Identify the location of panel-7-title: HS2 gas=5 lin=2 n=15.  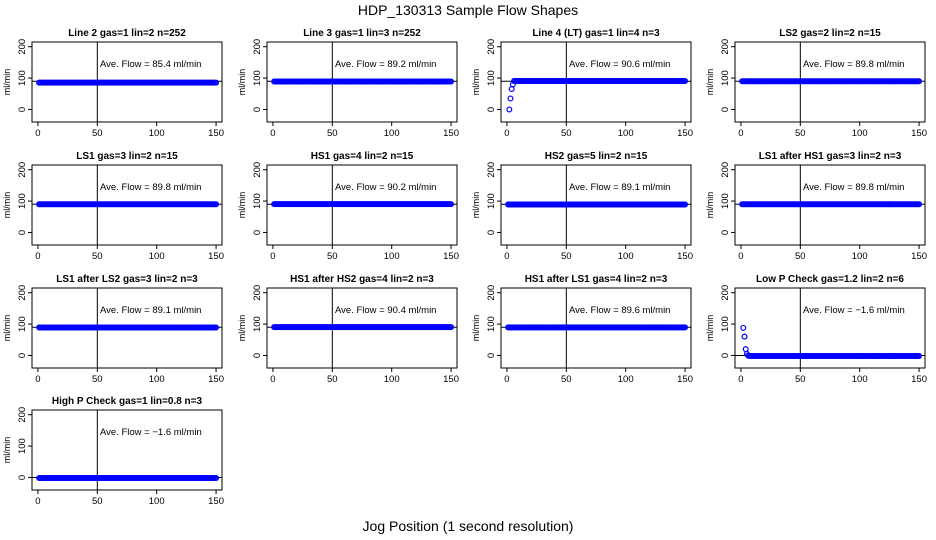
(596, 156).